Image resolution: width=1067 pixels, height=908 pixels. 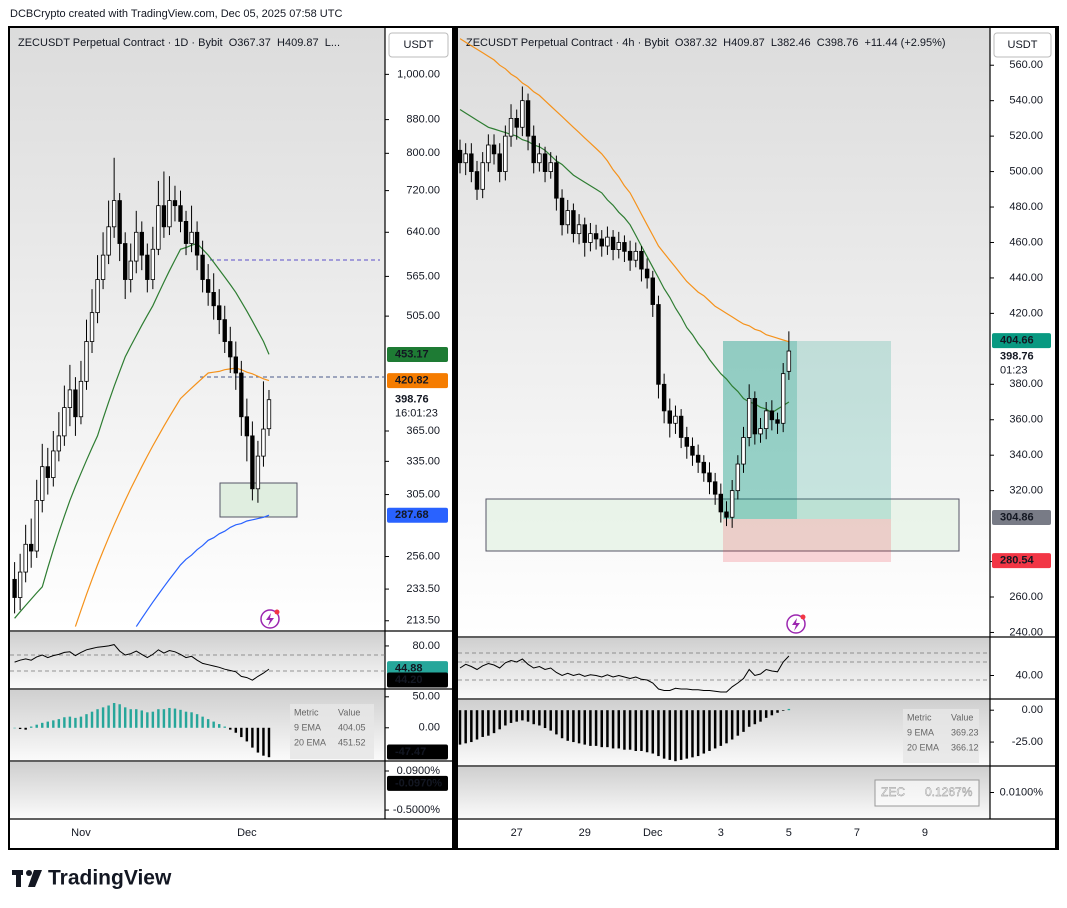 I want to click on badge-label: 398.76, so click(x=1017, y=356).